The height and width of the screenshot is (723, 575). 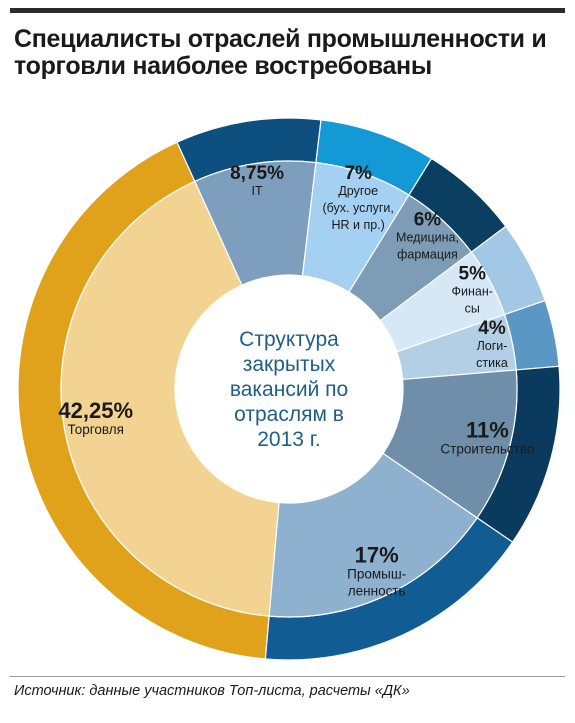 I want to click on center-text-line: 2013 г., so click(x=288, y=439).